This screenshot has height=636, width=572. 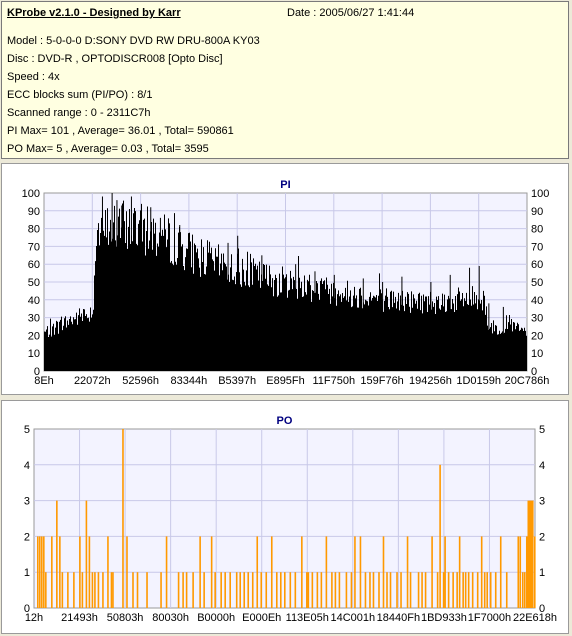 What do you see at coordinates (79, 618) in the screenshot?
I see `x-tick-label: 21493h` at bounding box center [79, 618].